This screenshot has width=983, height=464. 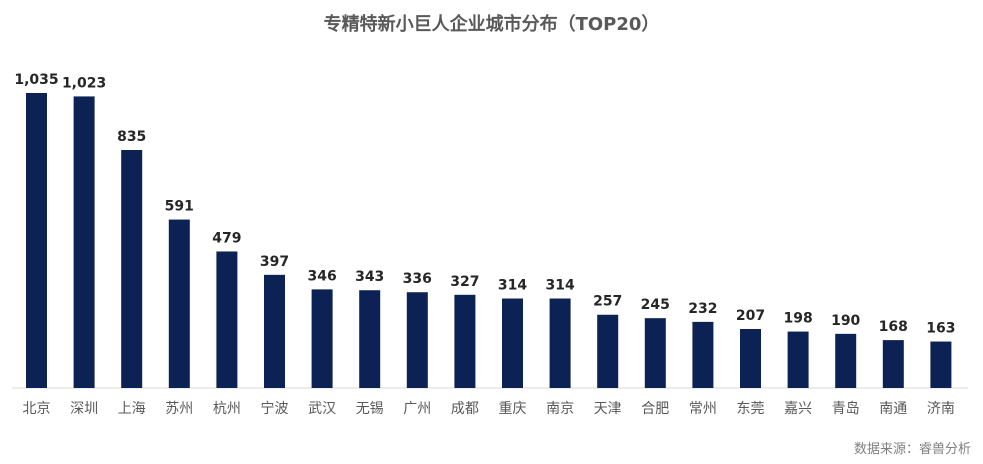 What do you see at coordinates (703, 409) in the screenshot?
I see `tick-label-15: 常州` at bounding box center [703, 409].